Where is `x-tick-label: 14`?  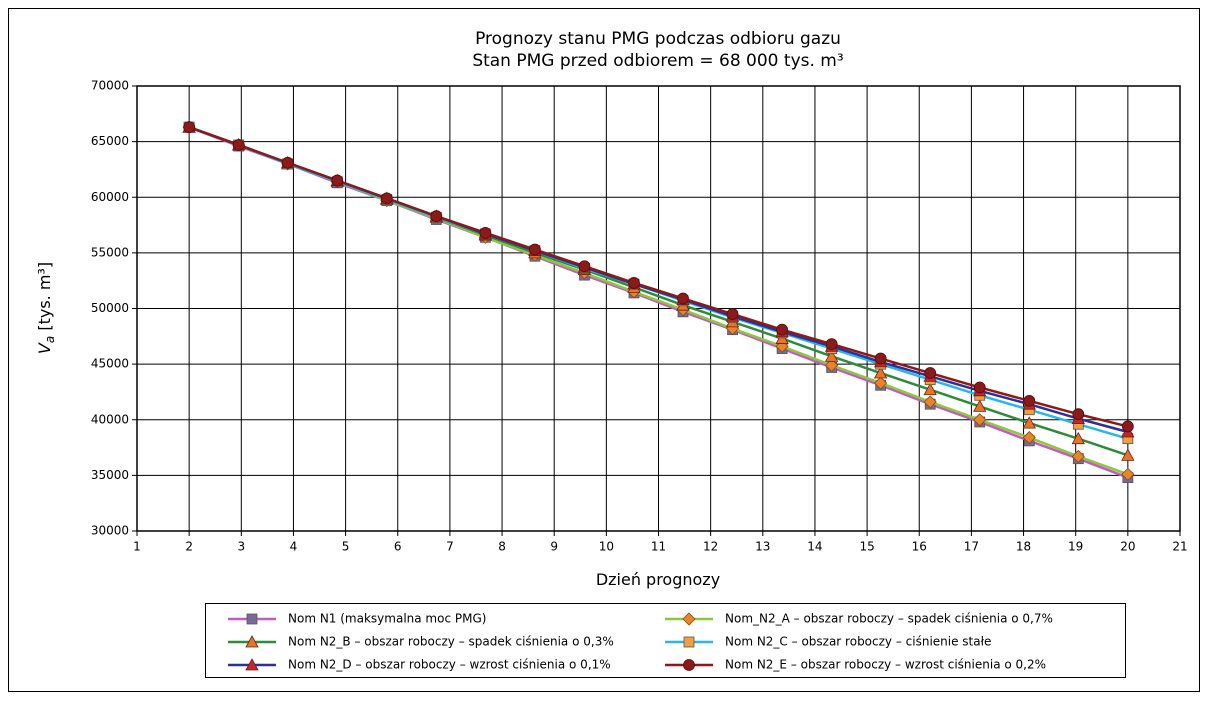
x-tick-label: 14 is located at coordinates (814, 547).